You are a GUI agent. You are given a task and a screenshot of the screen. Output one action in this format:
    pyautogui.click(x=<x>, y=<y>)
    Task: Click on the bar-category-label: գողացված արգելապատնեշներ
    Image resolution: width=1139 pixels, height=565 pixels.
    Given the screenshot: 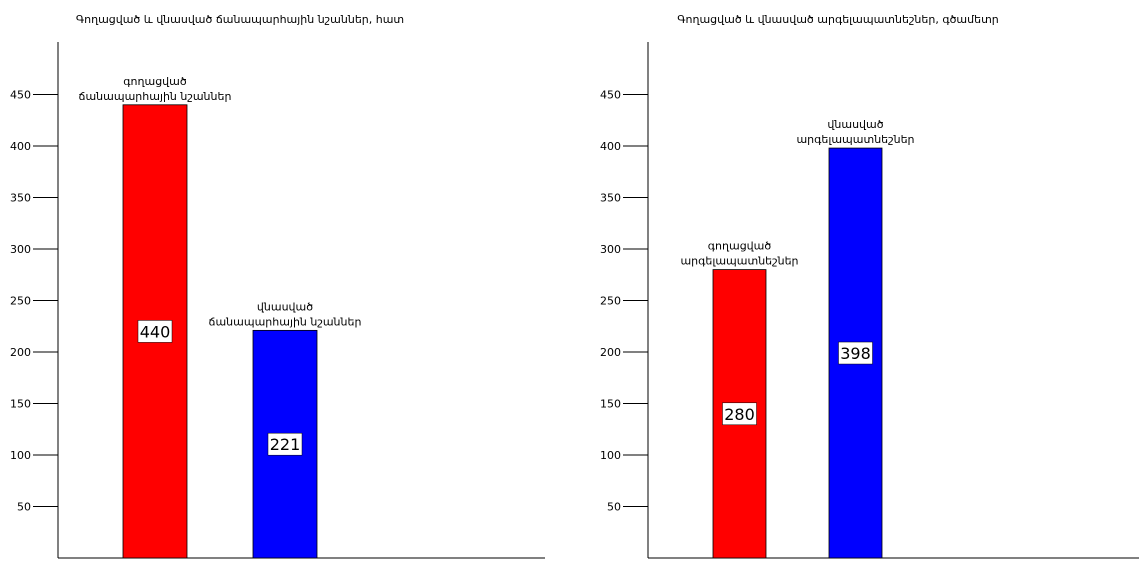 What is the action you would take?
    pyautogui.click(x=739, y=254)
    